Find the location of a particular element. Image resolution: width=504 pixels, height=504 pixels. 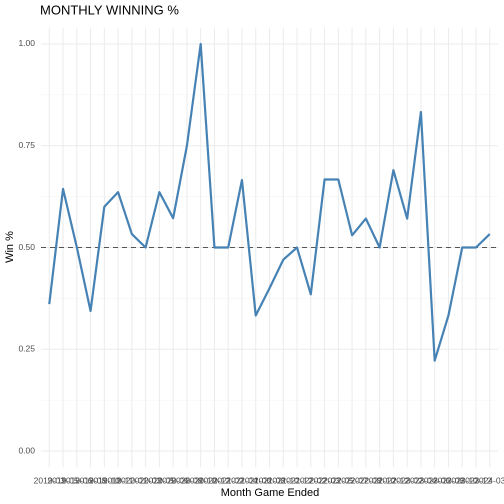

x-tick-label: 2021-10 is located at coordinates (283, 480).